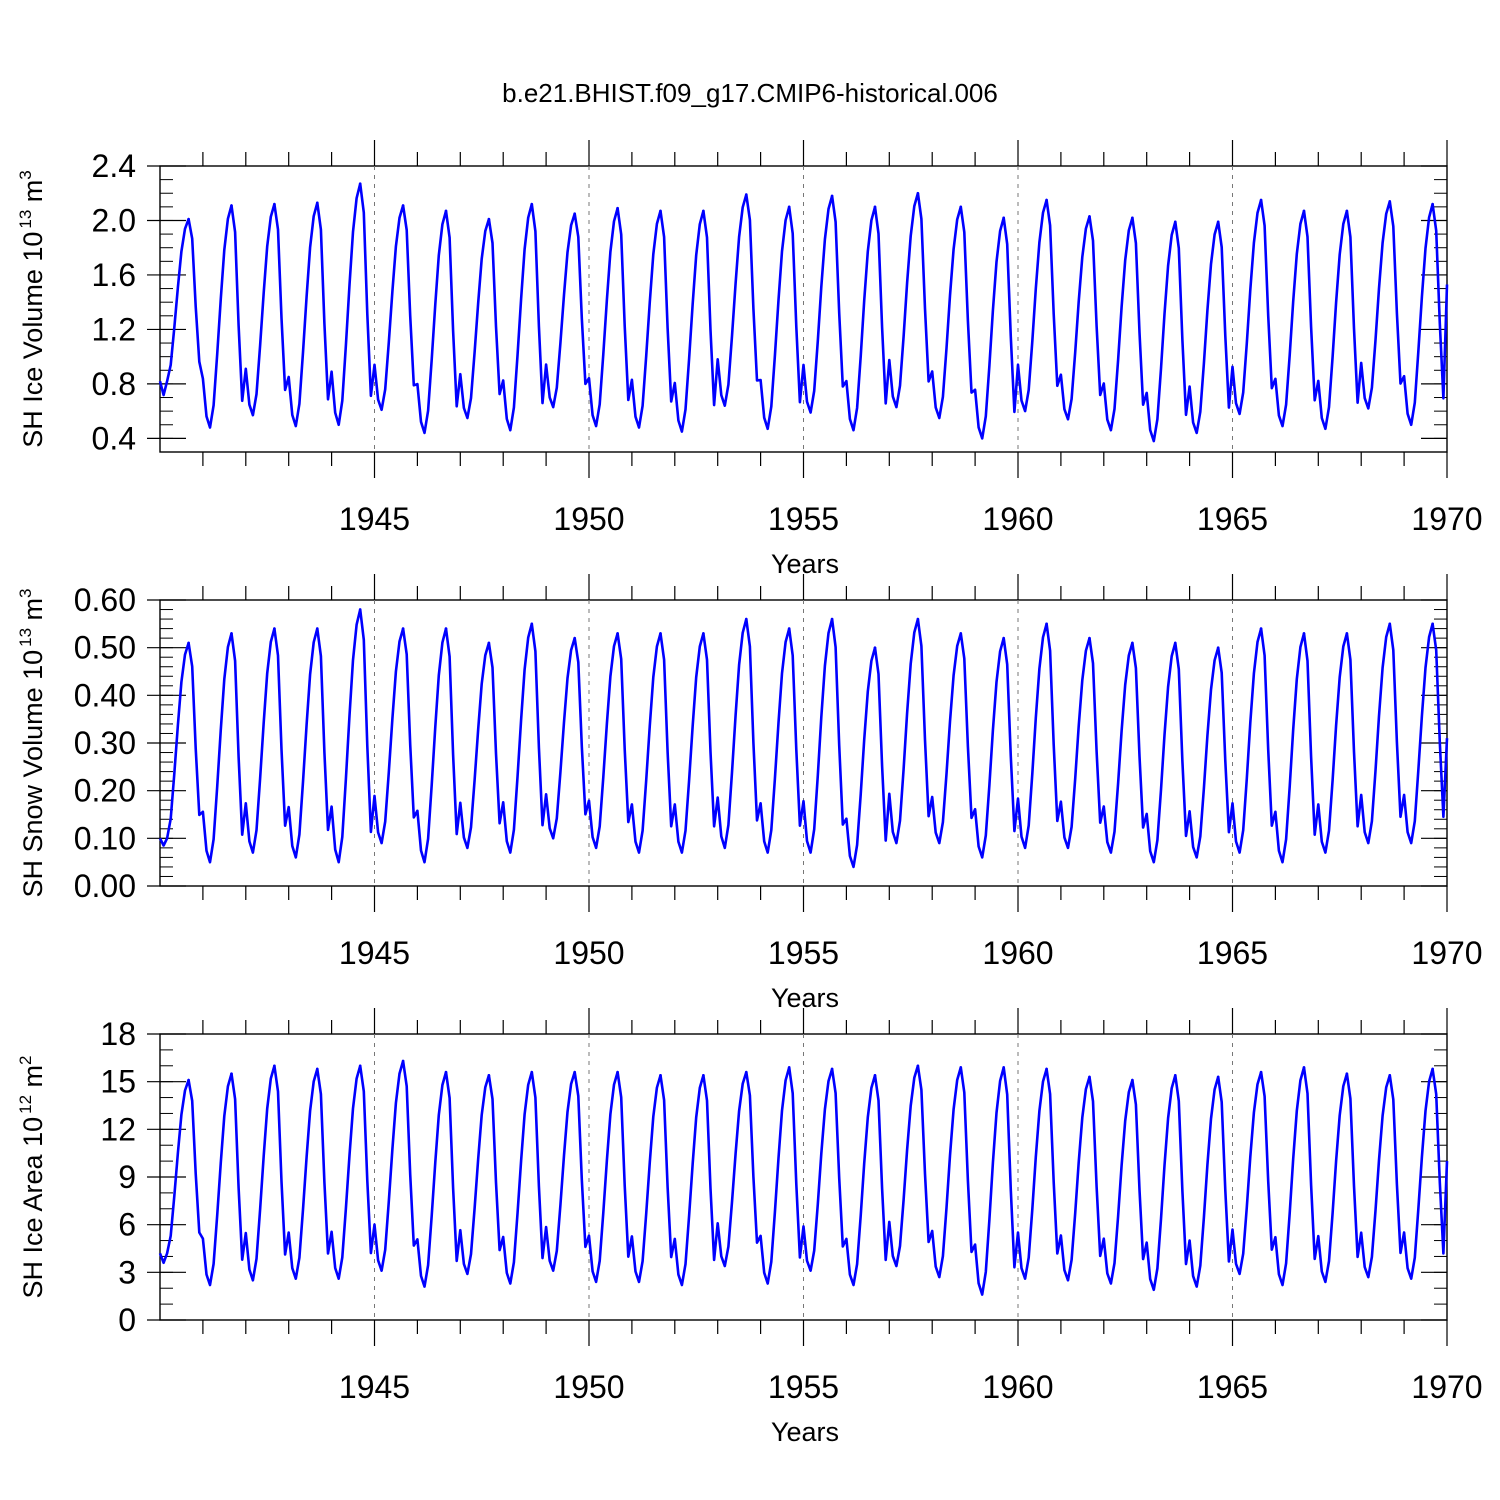 Image resolution: width=1500 pixels, height=1500 pixels. I want to click on x-tick-label: 1965, so click(1232, 1387).